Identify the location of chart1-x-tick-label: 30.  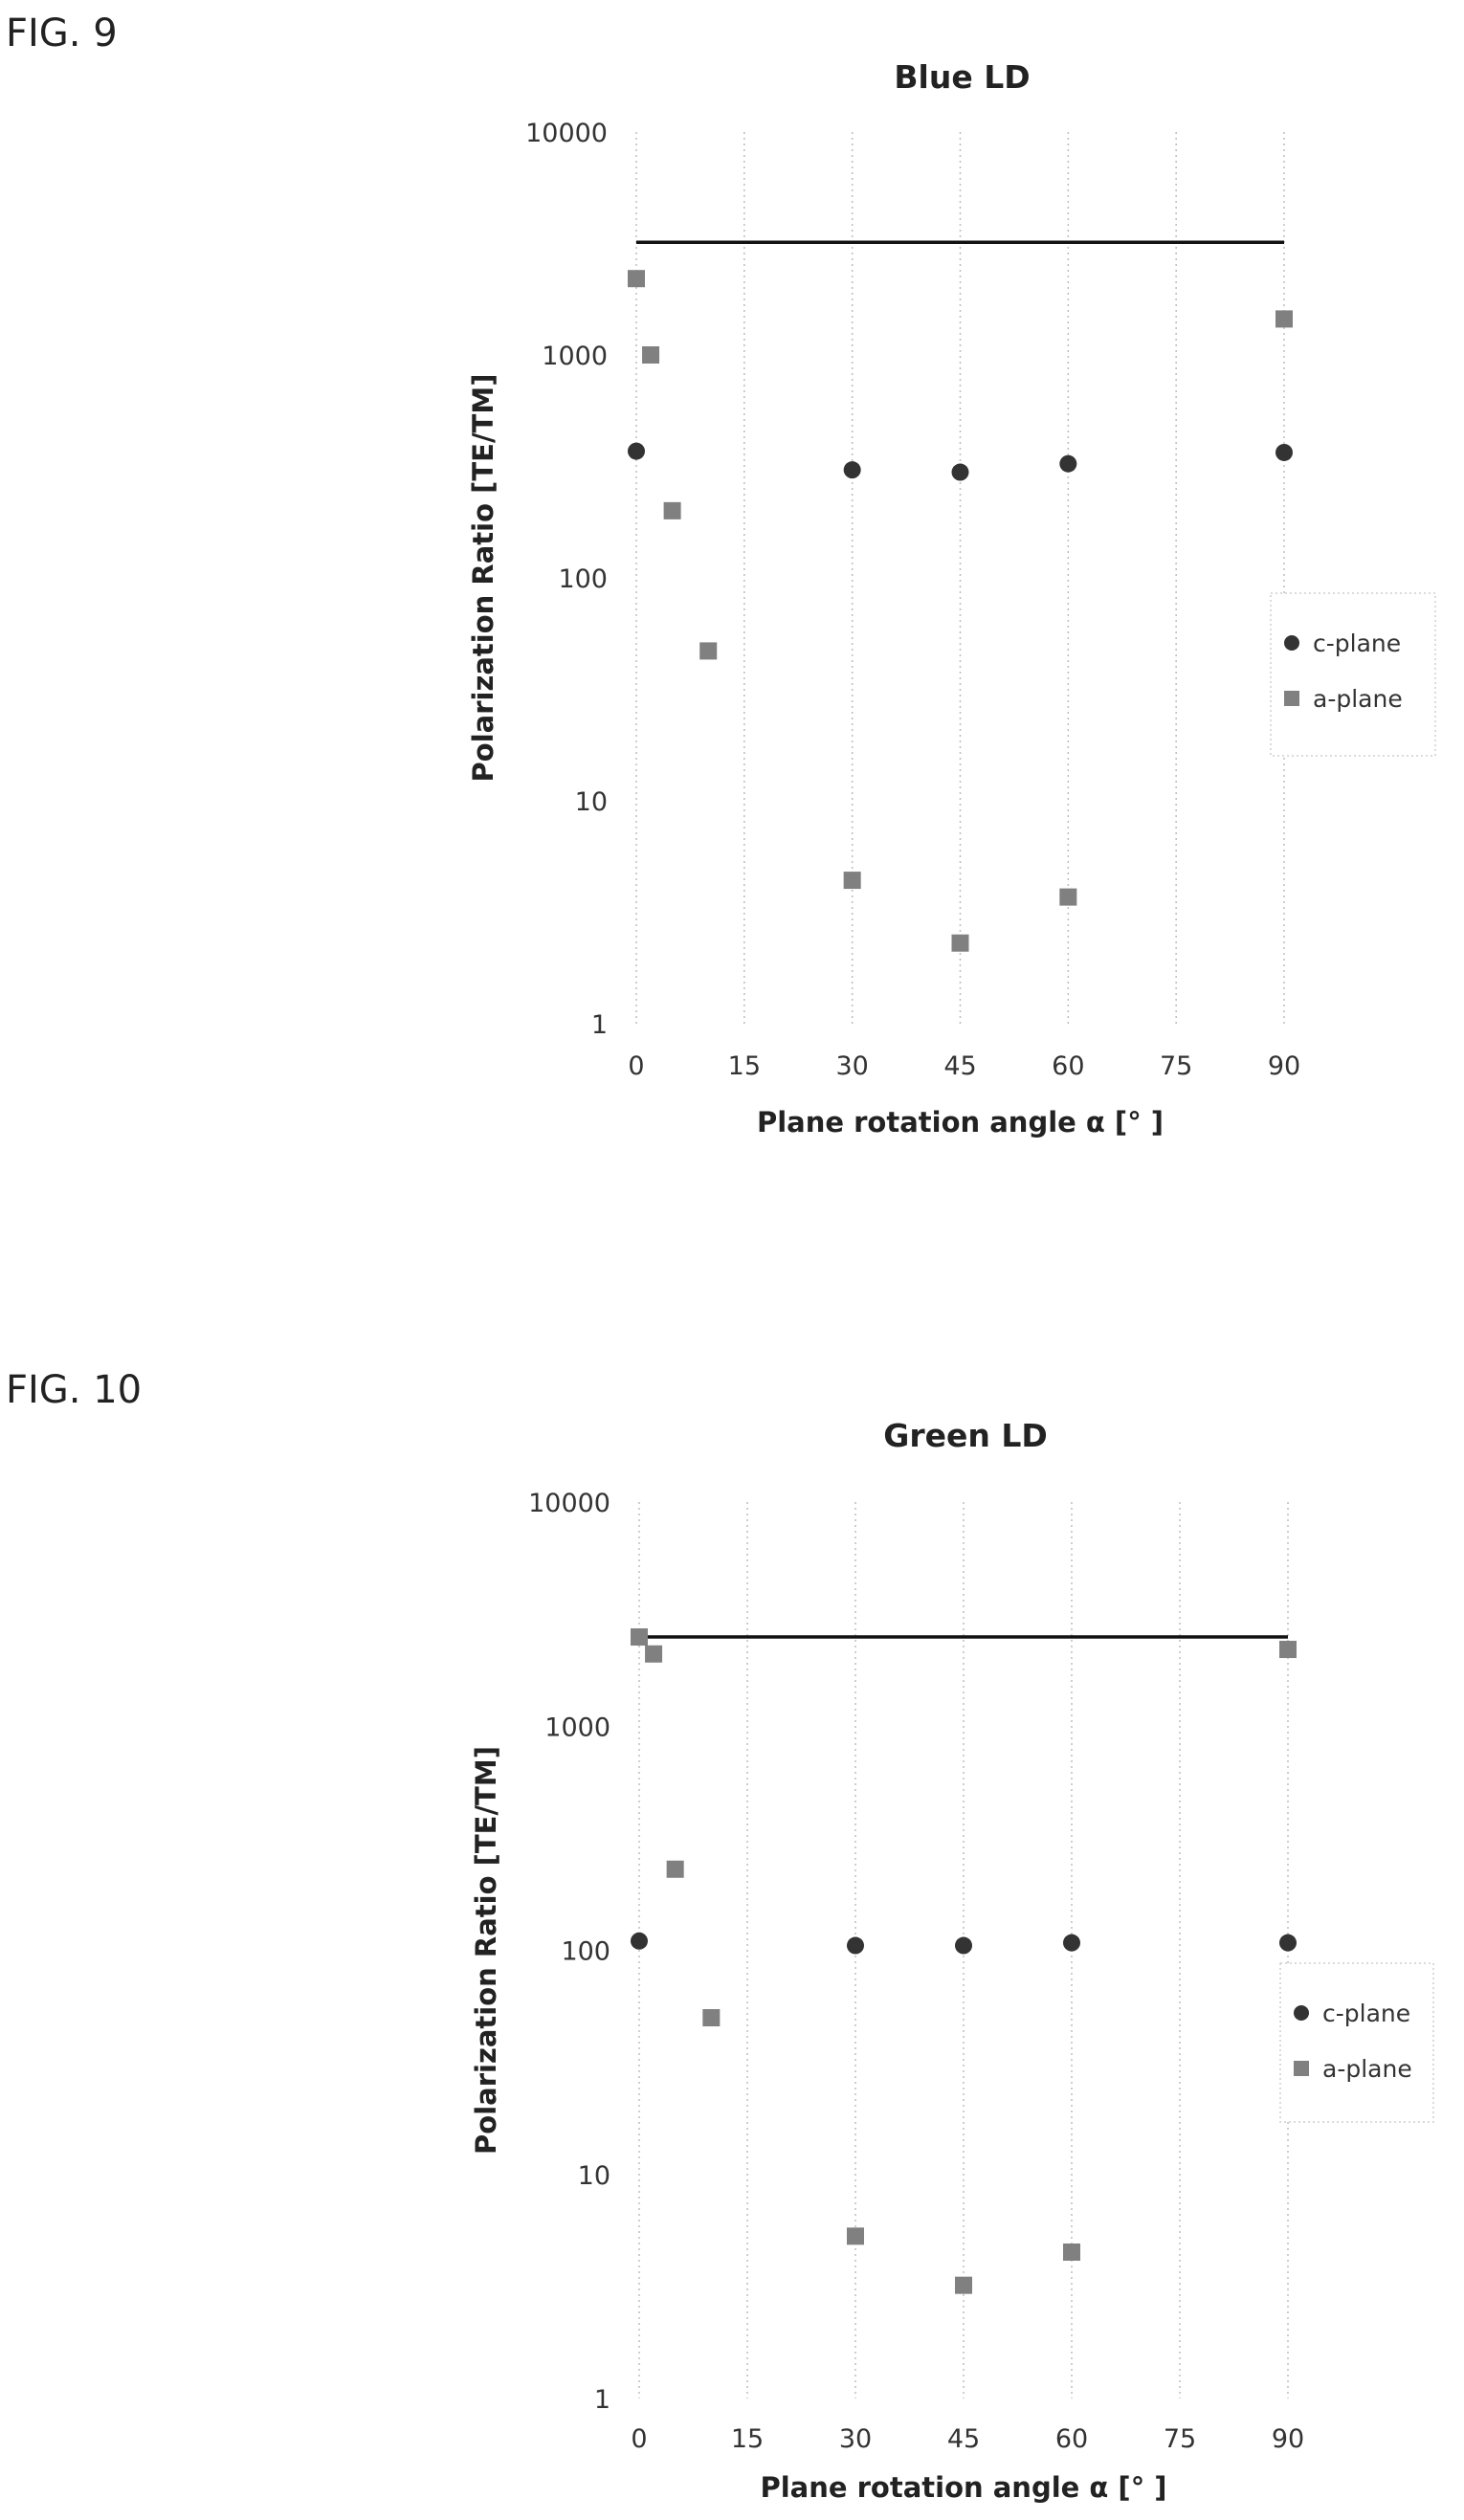
(852, 1066).